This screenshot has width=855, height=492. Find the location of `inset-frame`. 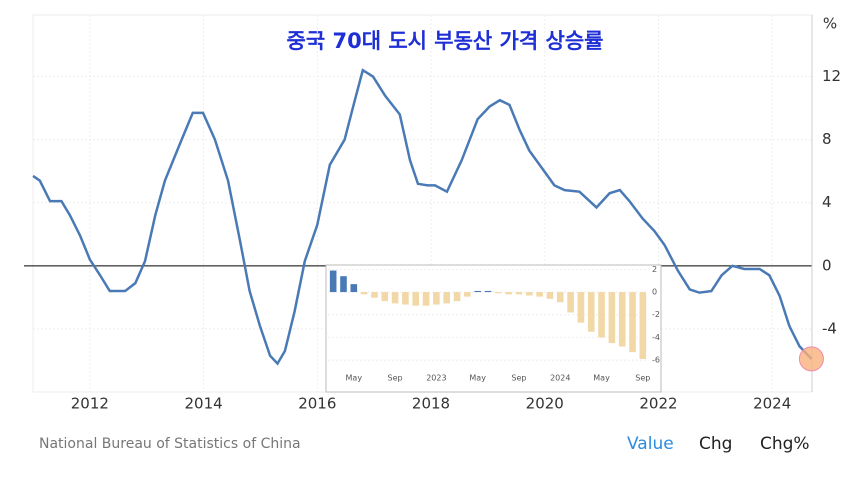

inset-frame is located at coordinates (493, 328).